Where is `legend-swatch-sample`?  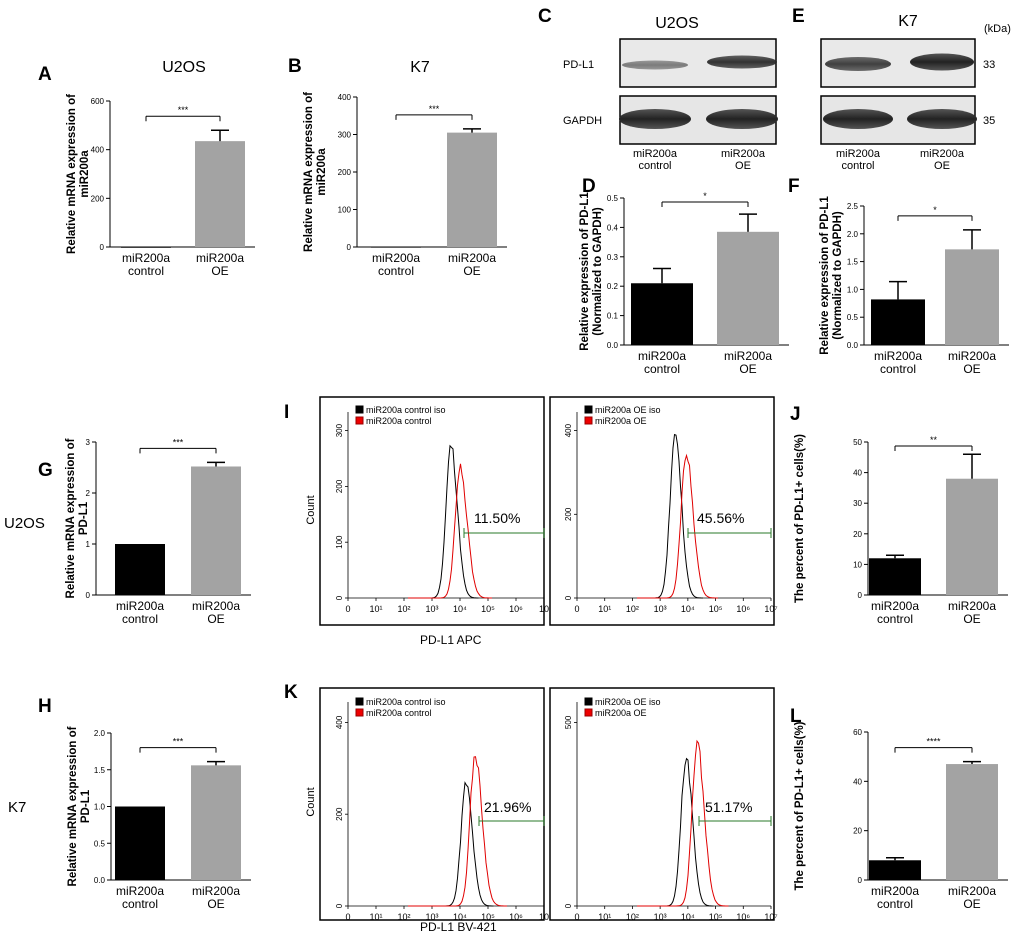
legend-swatch-sample is located at coordinates (588, 420).